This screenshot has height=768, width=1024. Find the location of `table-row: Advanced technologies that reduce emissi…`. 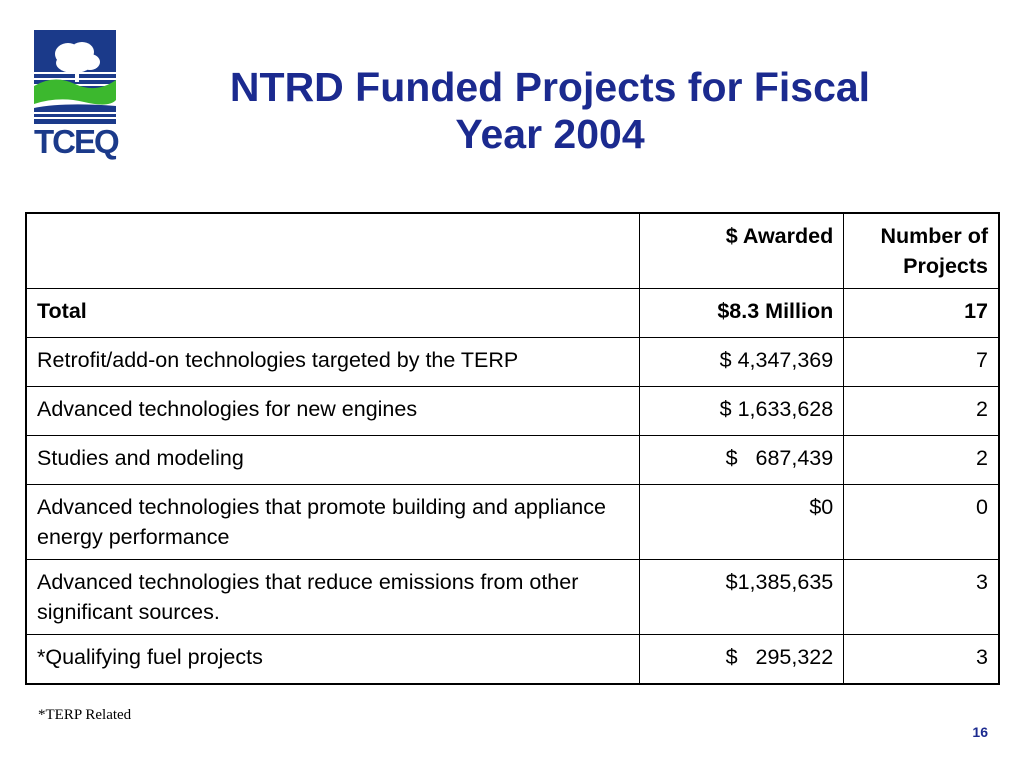

table-row: Advanced technologies that reduce emissi… is located at coordinates (512, 597).